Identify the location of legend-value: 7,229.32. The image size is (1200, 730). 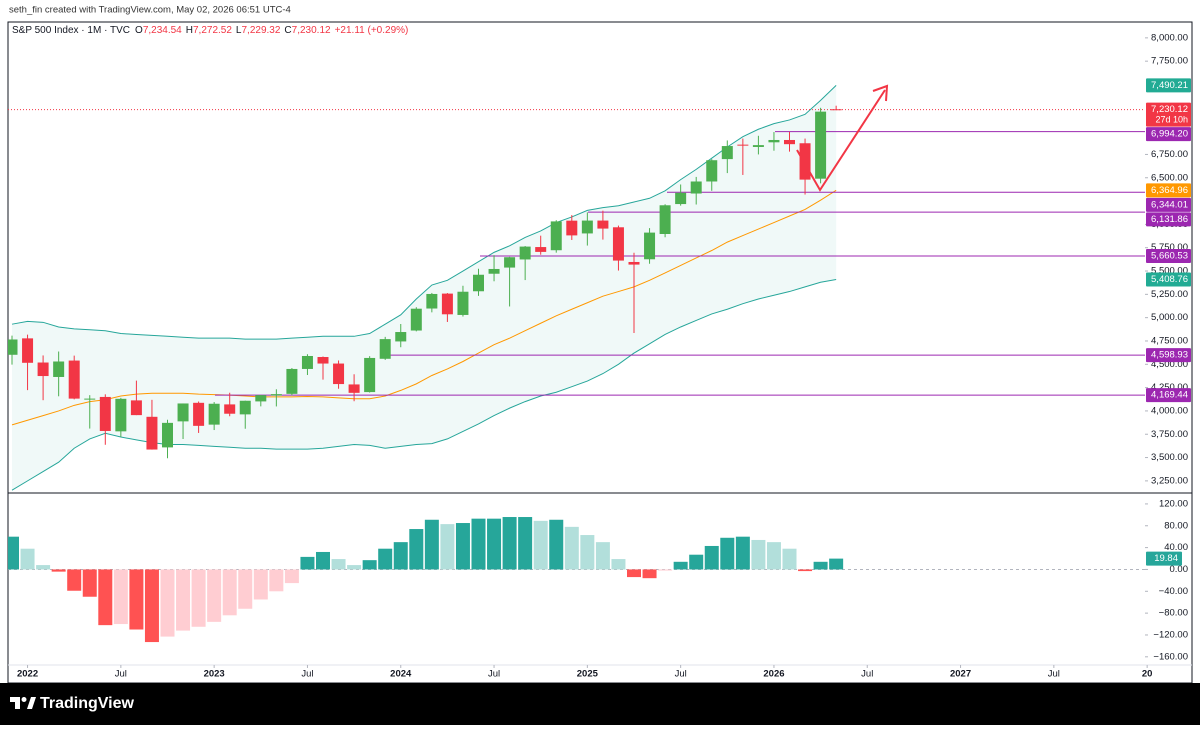
(260, 30).